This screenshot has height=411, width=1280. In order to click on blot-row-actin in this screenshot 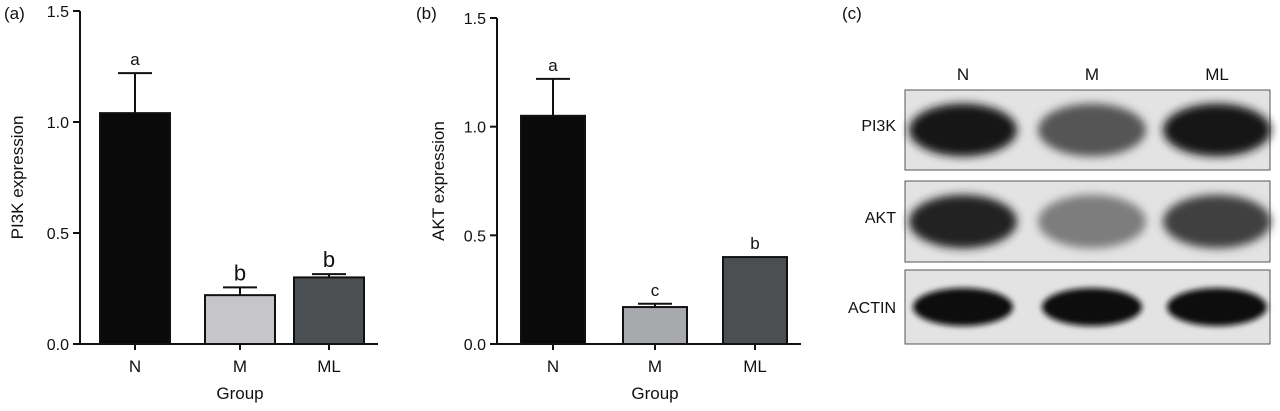, I will do `click(1087, 307)`.